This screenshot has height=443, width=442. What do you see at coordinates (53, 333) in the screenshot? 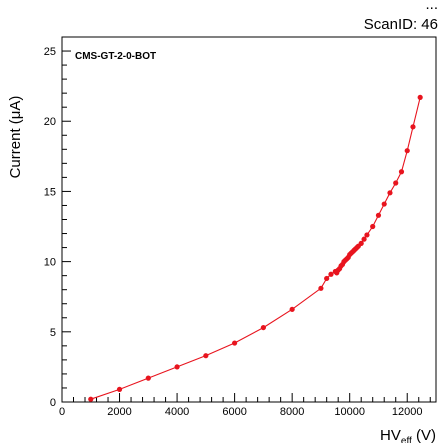
I see `y-tick-label: 5` at bounding box center [53, 333].